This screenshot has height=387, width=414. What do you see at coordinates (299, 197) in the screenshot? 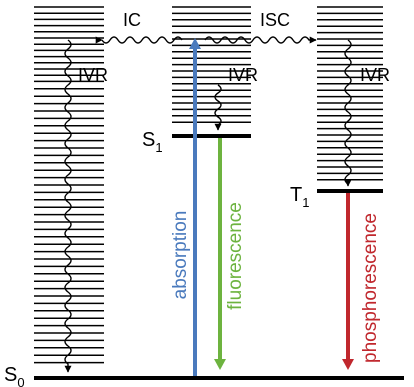
I see `t1-label: T1` at bounding box center [299, 197].